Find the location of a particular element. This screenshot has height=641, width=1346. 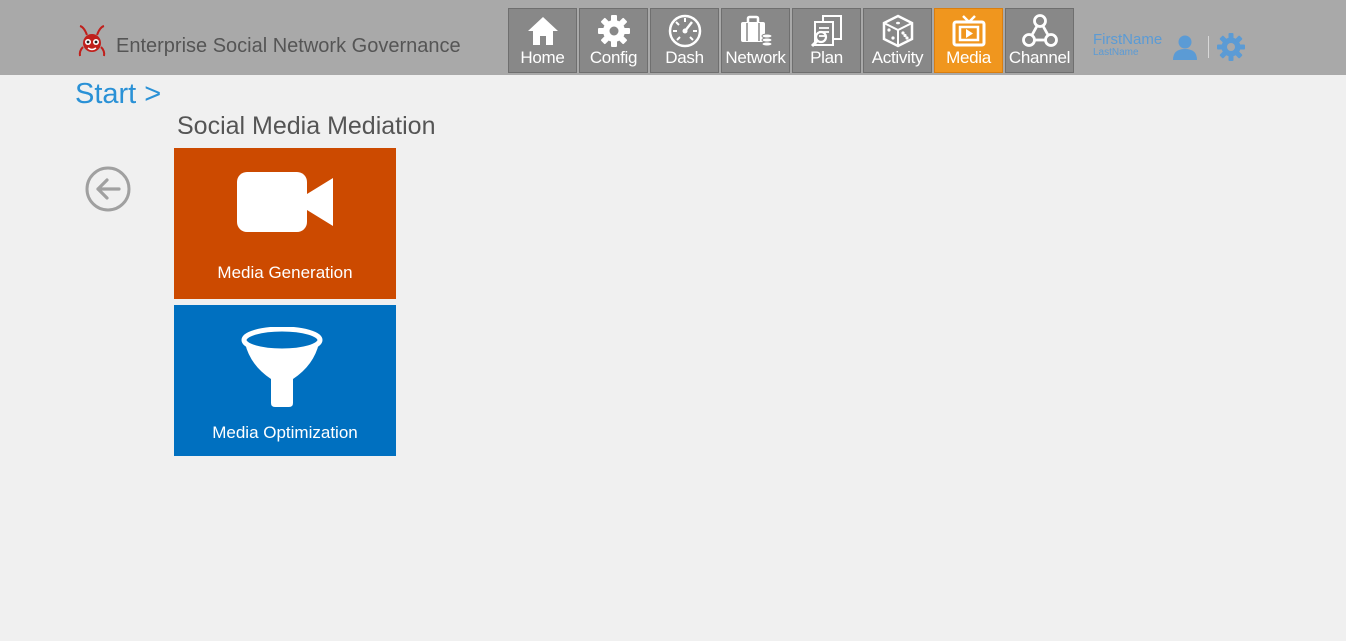

nav-plan: Plan is located at coordinates (826, 40).